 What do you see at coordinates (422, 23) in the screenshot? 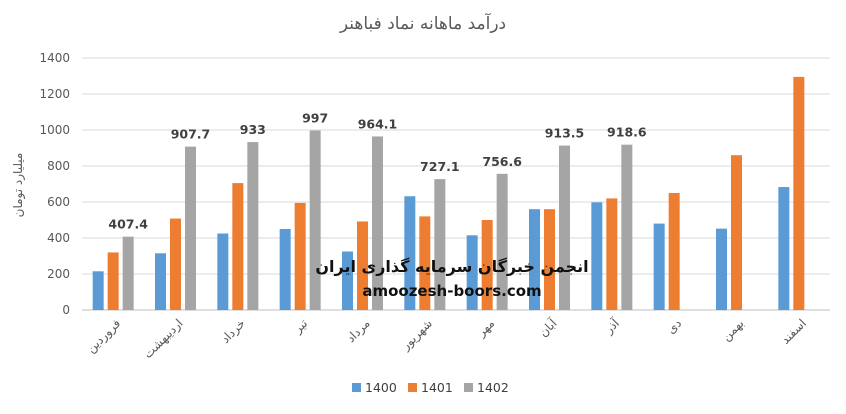
I see `chart-title: درآمد ماهانه نماد فباهنر` at bounding box center [422, 23].